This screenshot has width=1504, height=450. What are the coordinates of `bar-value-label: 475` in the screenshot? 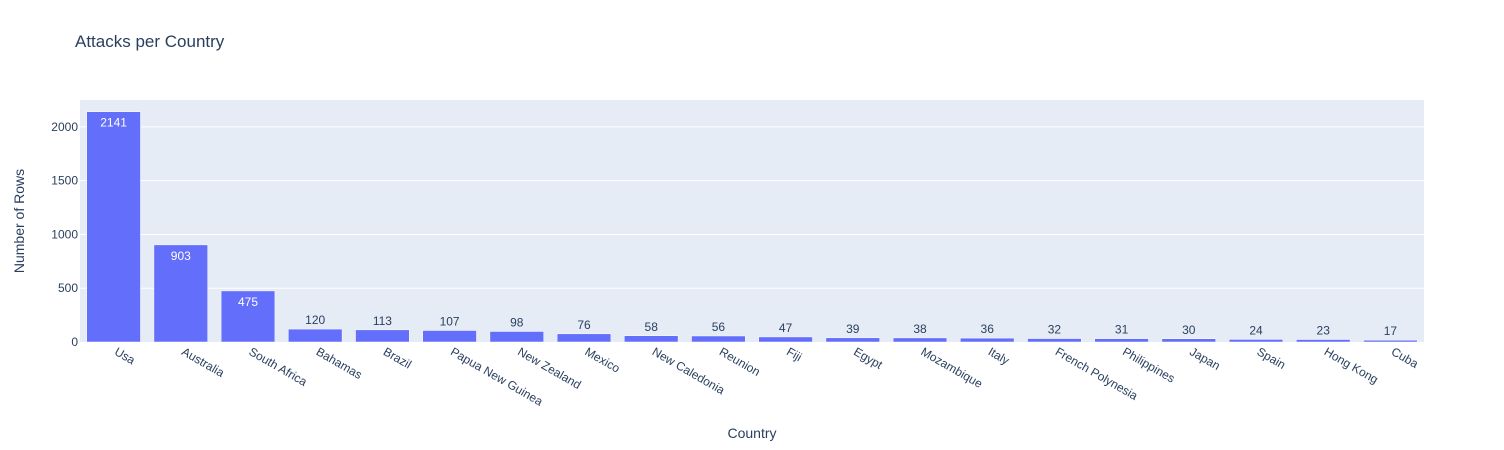 It's located at (248, 302).